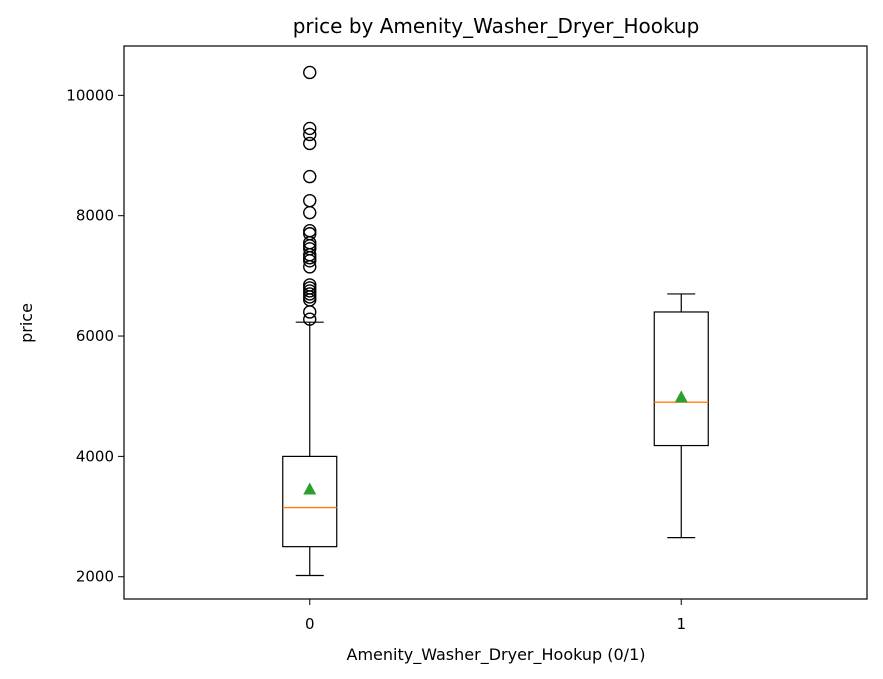  Describe the element at coordinates (496, 655) in the screenshot. I see `x-axis-title: Amenity_Washer_Dryer_Hookup (0/1)` at that location.